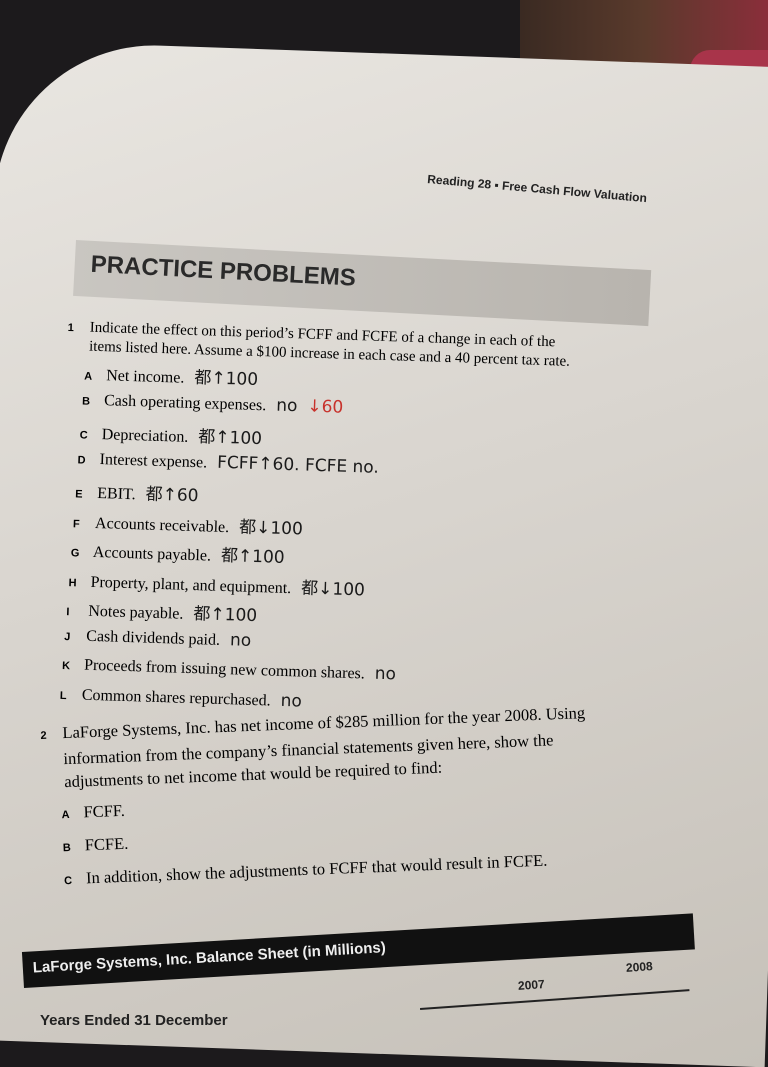 The image size is (768, 1067). I want to click on item-text: Notes payable., so click(136, 612).